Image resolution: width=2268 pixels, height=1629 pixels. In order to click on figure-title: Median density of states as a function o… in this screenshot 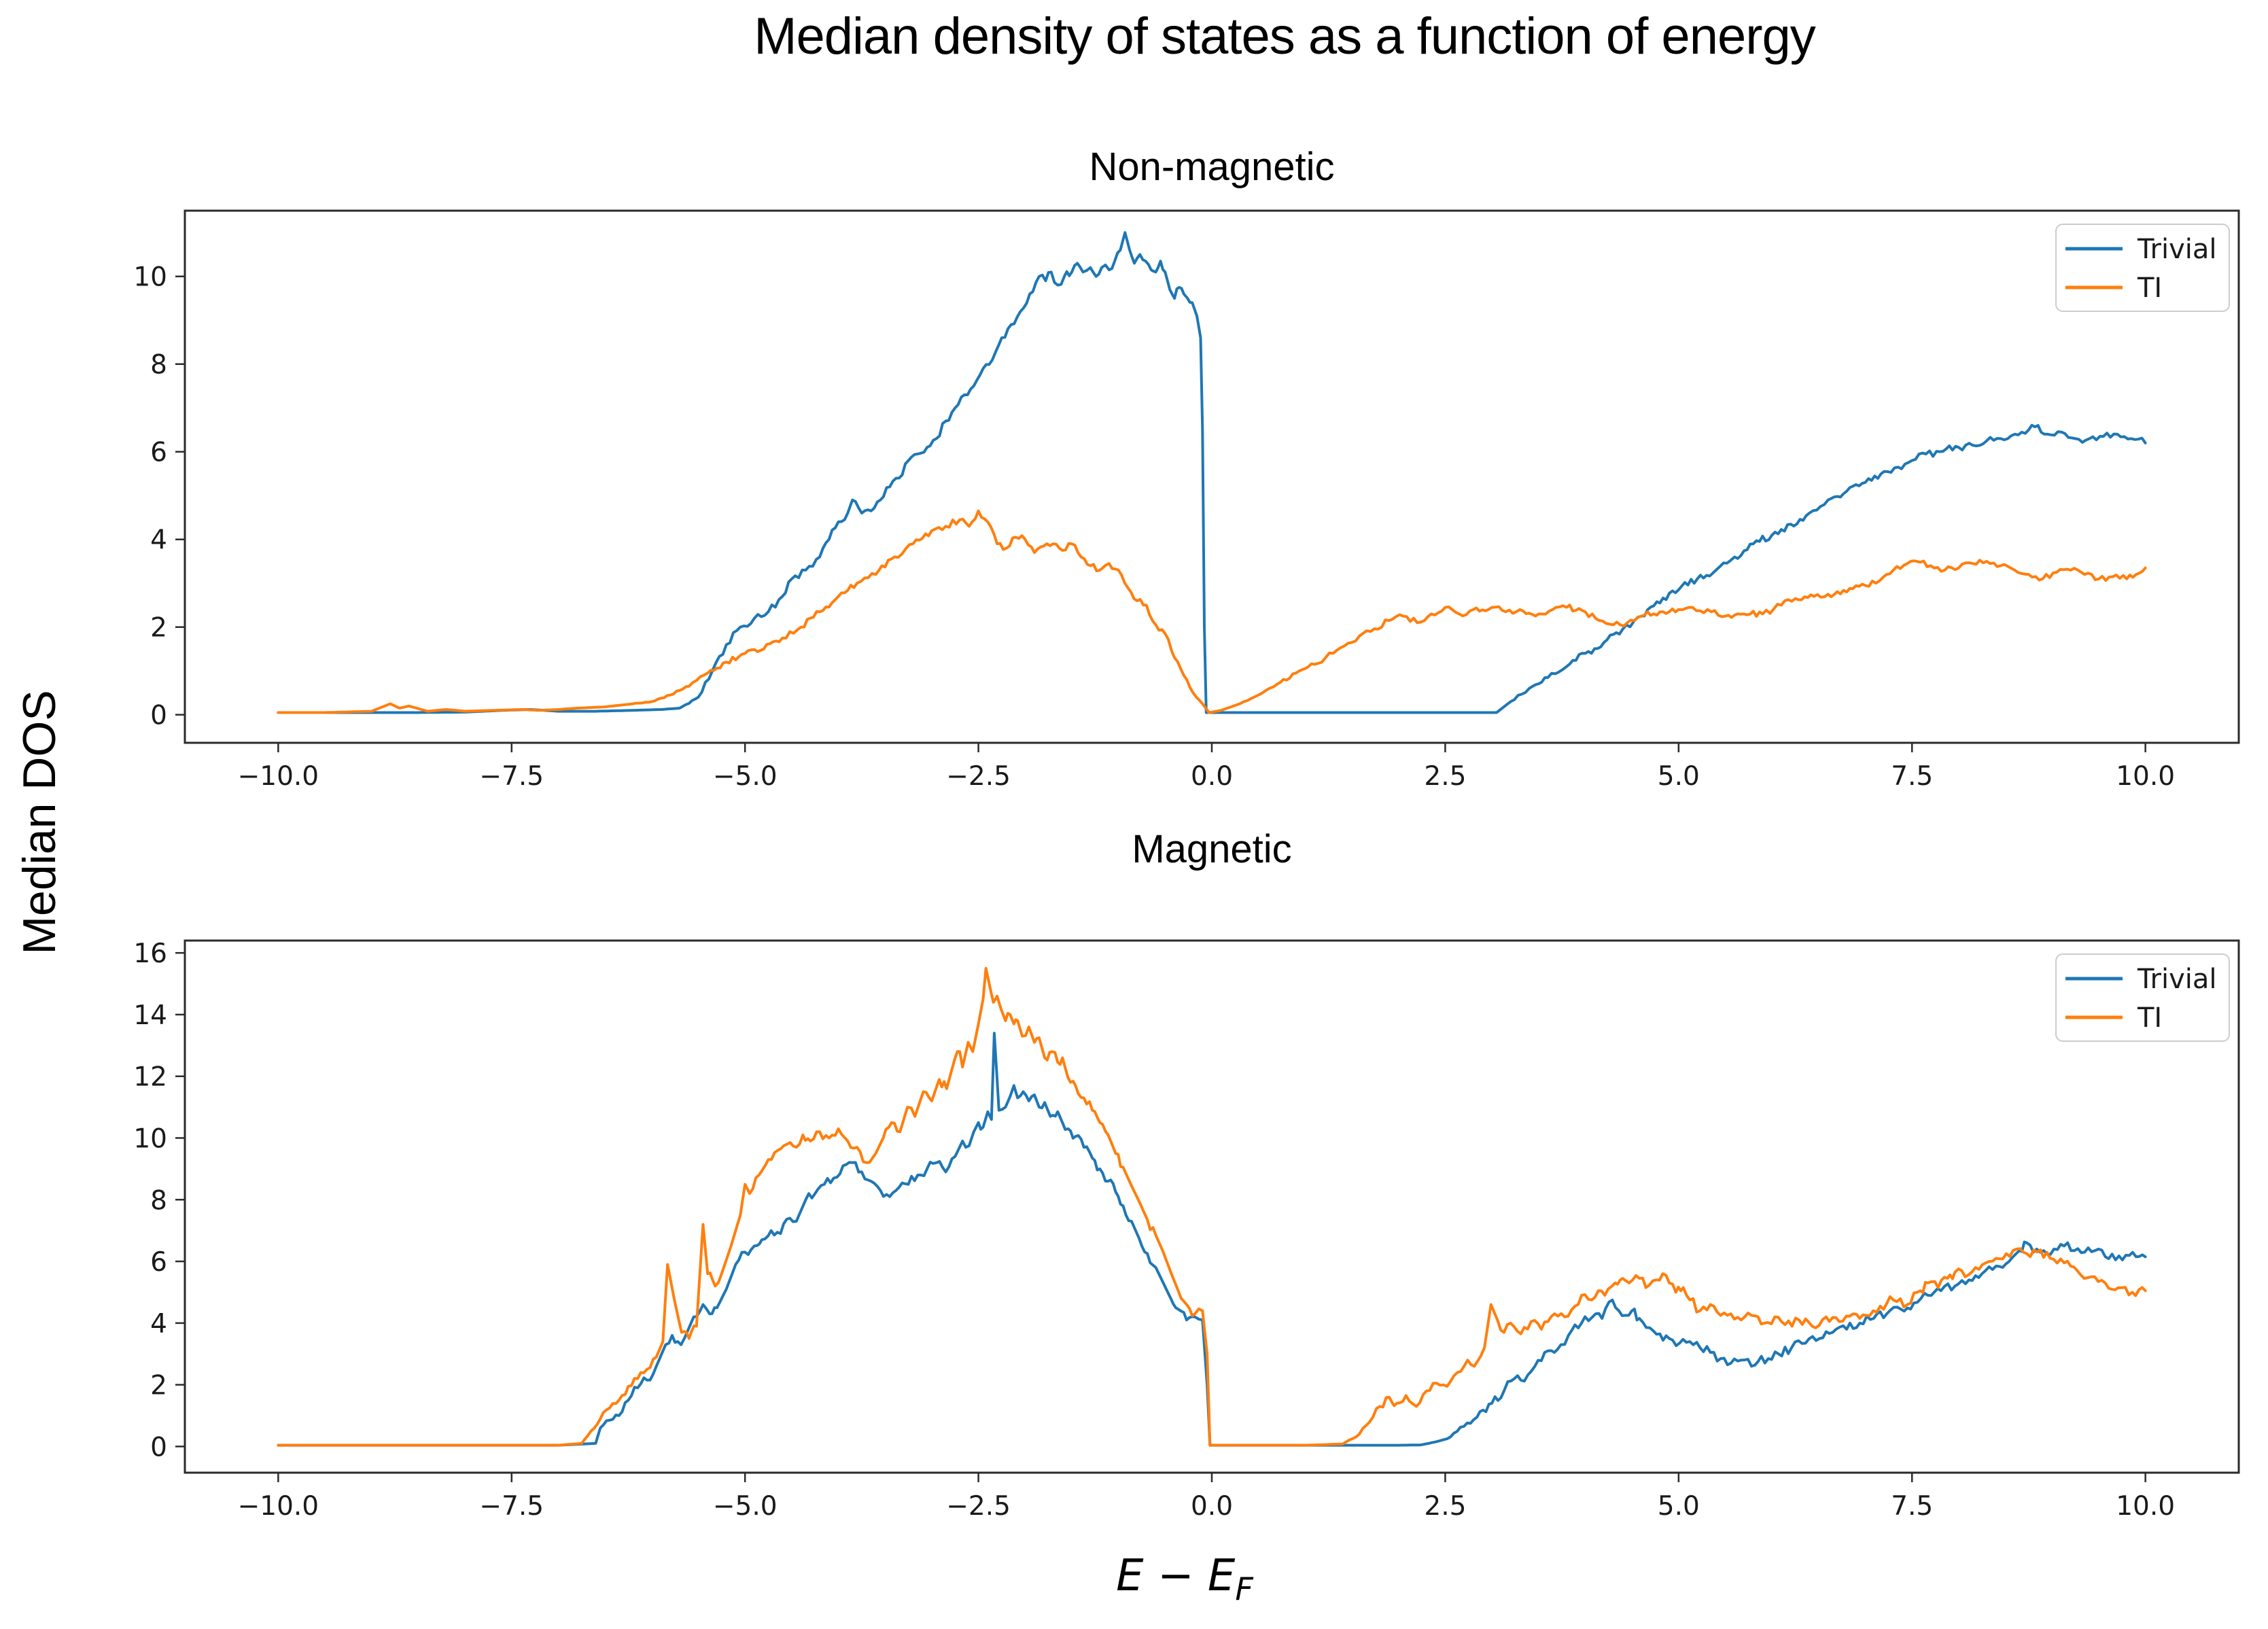, I will do `click(1285, 36)`.